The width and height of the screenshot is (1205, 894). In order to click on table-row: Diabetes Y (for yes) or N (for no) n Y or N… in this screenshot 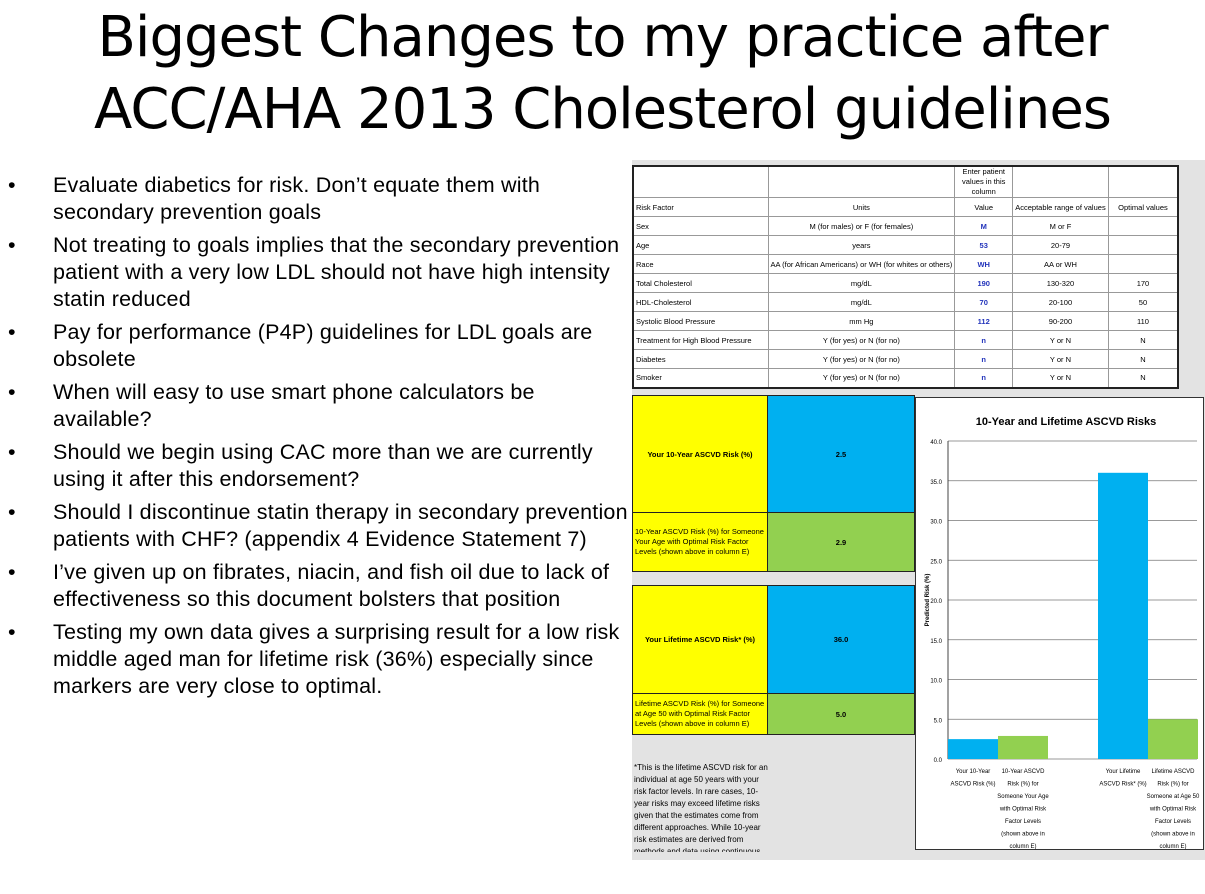, I will do `click(905, 359)`.